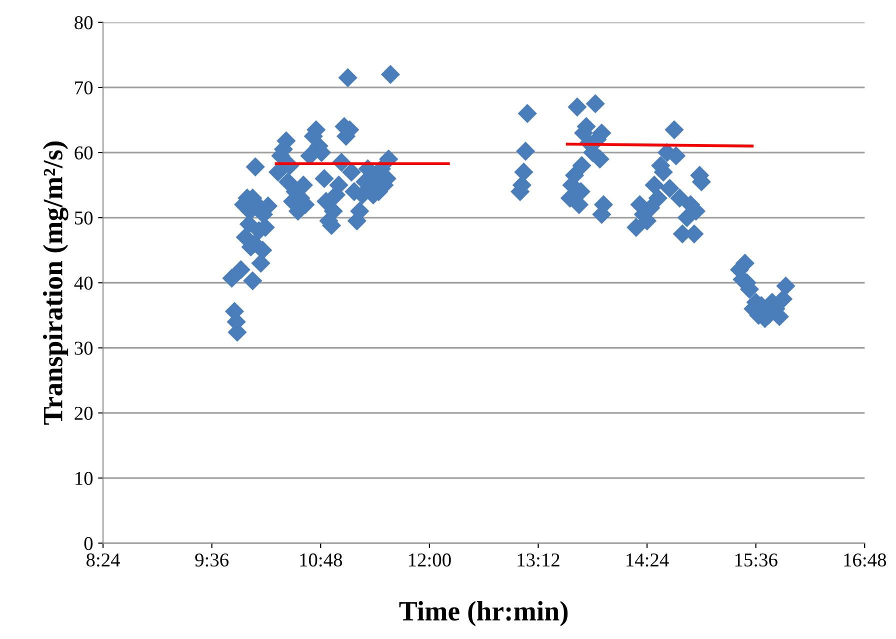 The image size is (896, 639). Describe the element at coordinates (84, 218) in the screenshot. I see `y-tick-label: 50` at that location.